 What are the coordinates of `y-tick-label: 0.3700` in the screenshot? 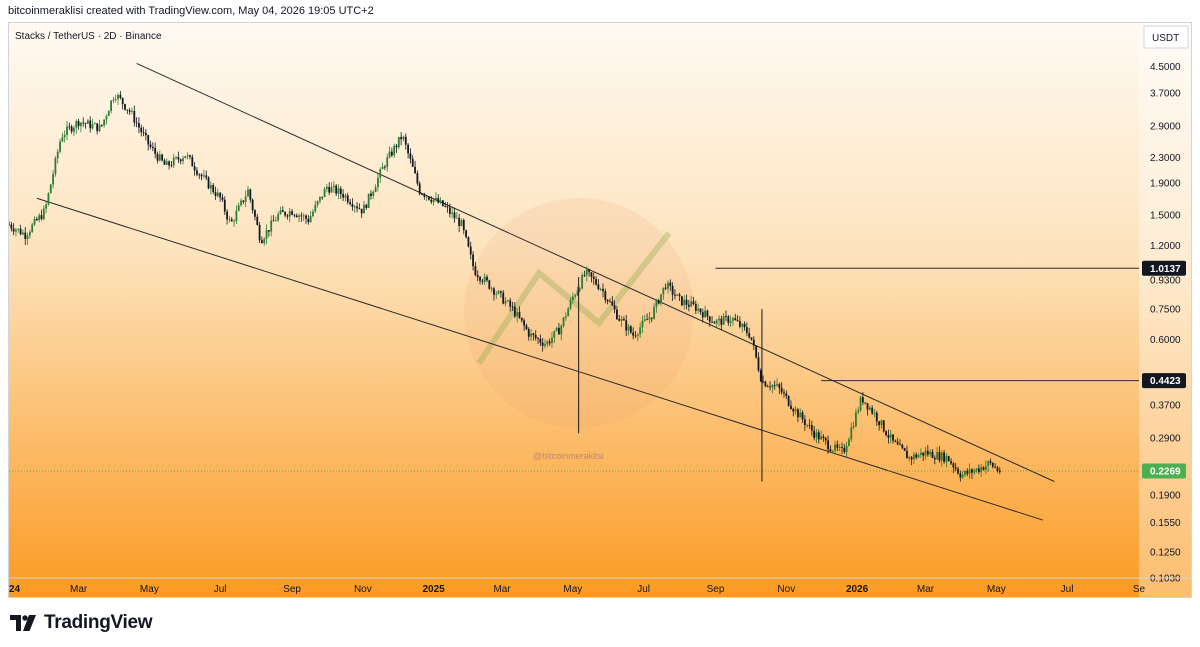 It's located at (1165, 405).